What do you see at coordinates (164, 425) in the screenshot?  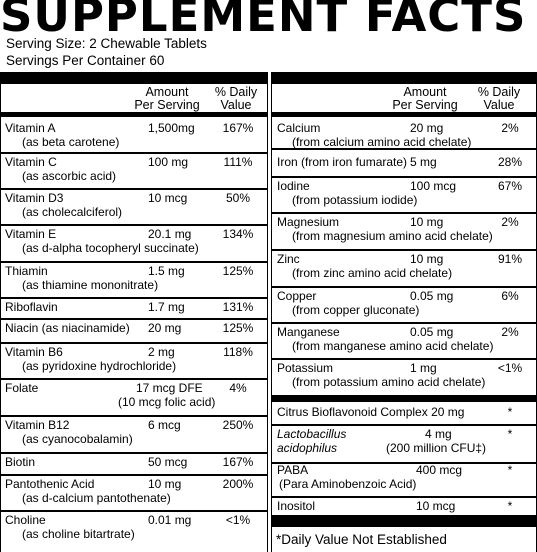 I see `nutrient-amount: 6 mcg` at bounding box center [164, 425].